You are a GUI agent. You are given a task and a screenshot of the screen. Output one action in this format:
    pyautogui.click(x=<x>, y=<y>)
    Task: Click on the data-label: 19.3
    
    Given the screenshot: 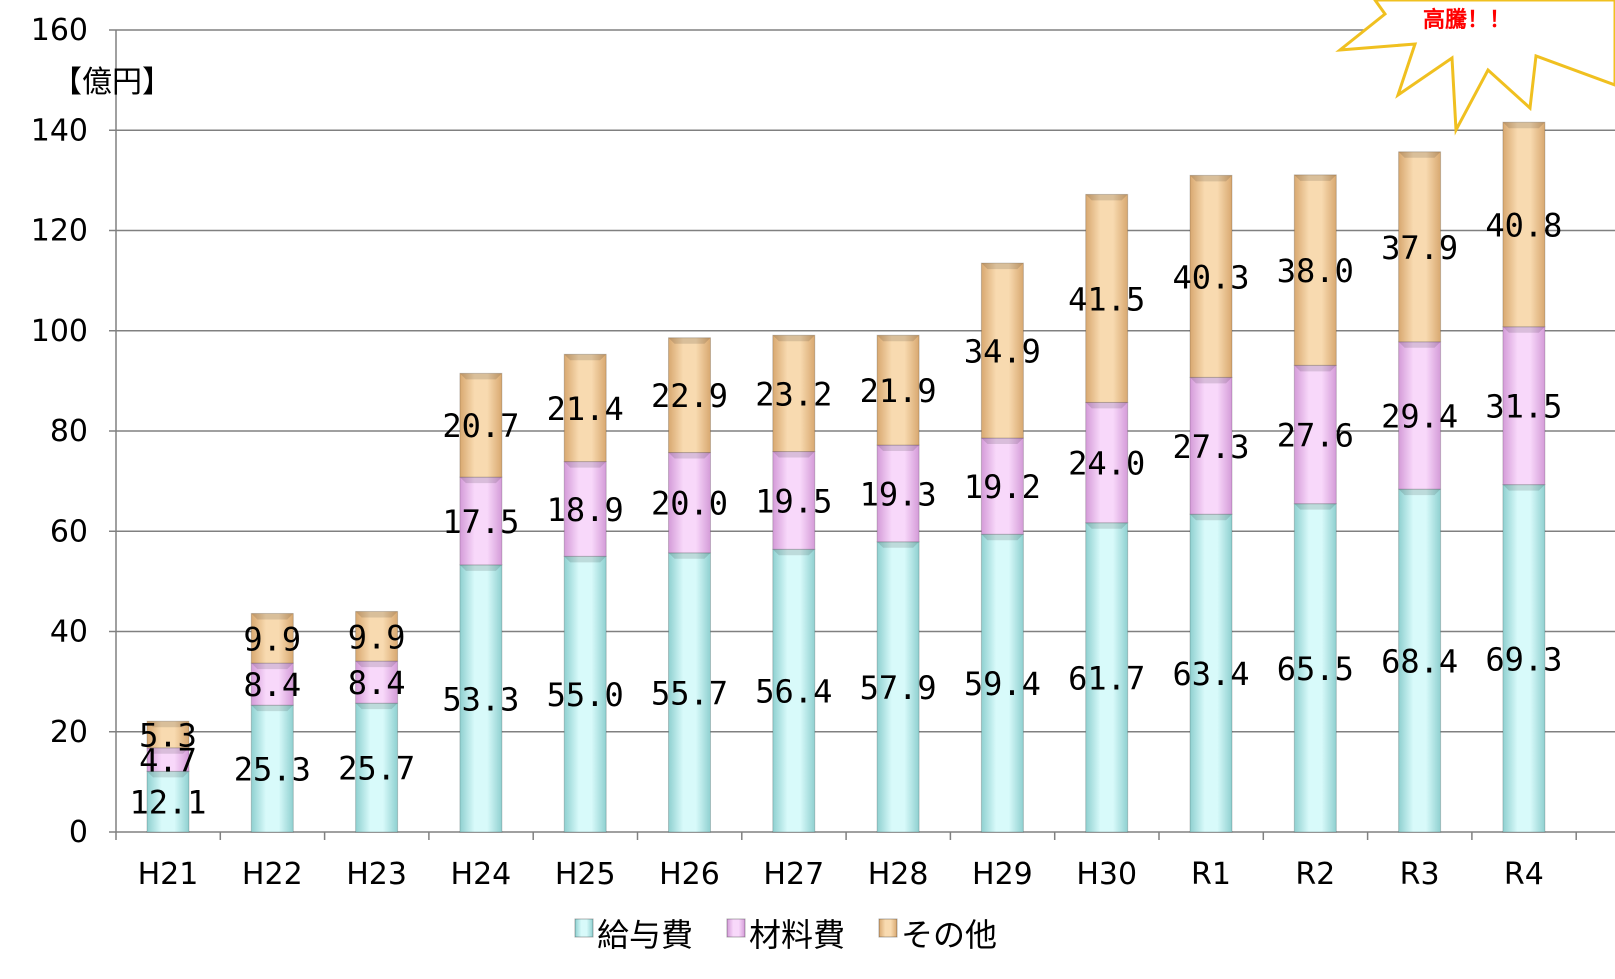 What is the action you would take?
    pyautogui.click(x=898, y=494)
    